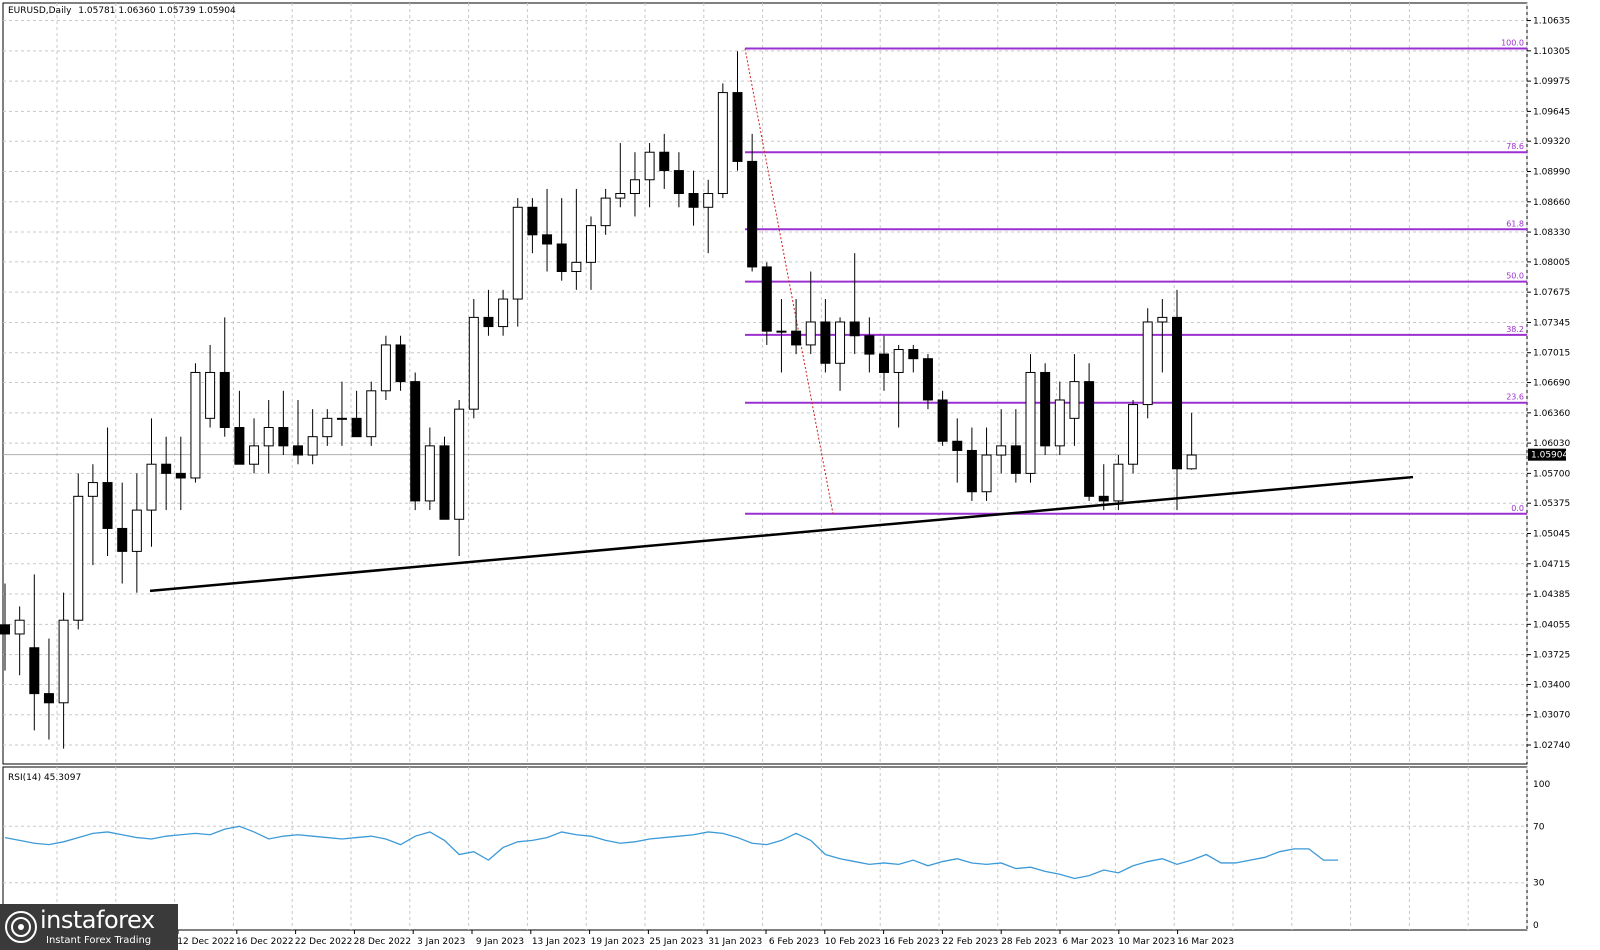  I want to click on price-tick-label: 1.08330, so click(1551, 233).